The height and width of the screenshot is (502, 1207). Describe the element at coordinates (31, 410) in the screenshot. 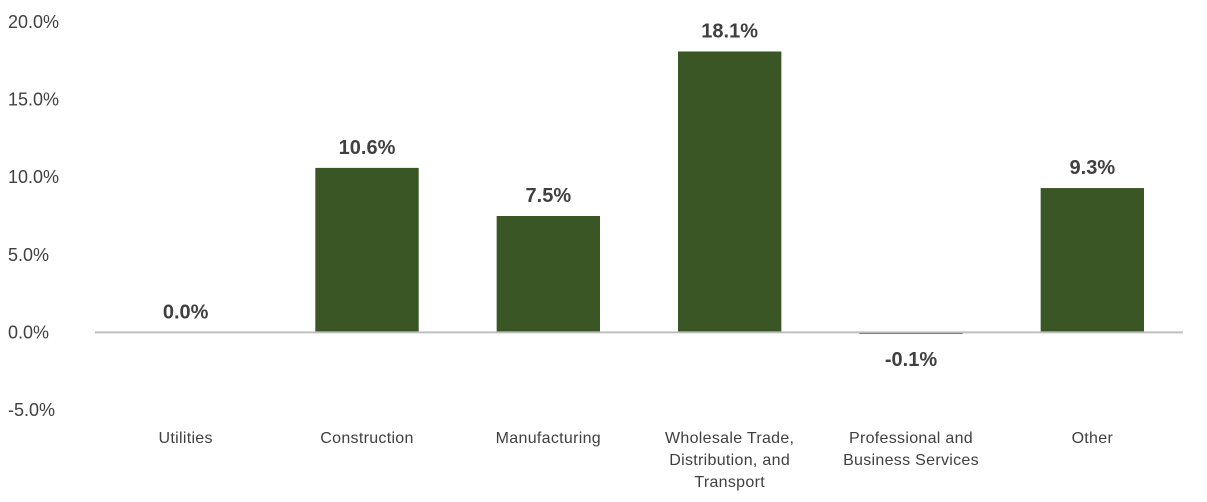

I see `y-tick-label: -5.0%` at that location.